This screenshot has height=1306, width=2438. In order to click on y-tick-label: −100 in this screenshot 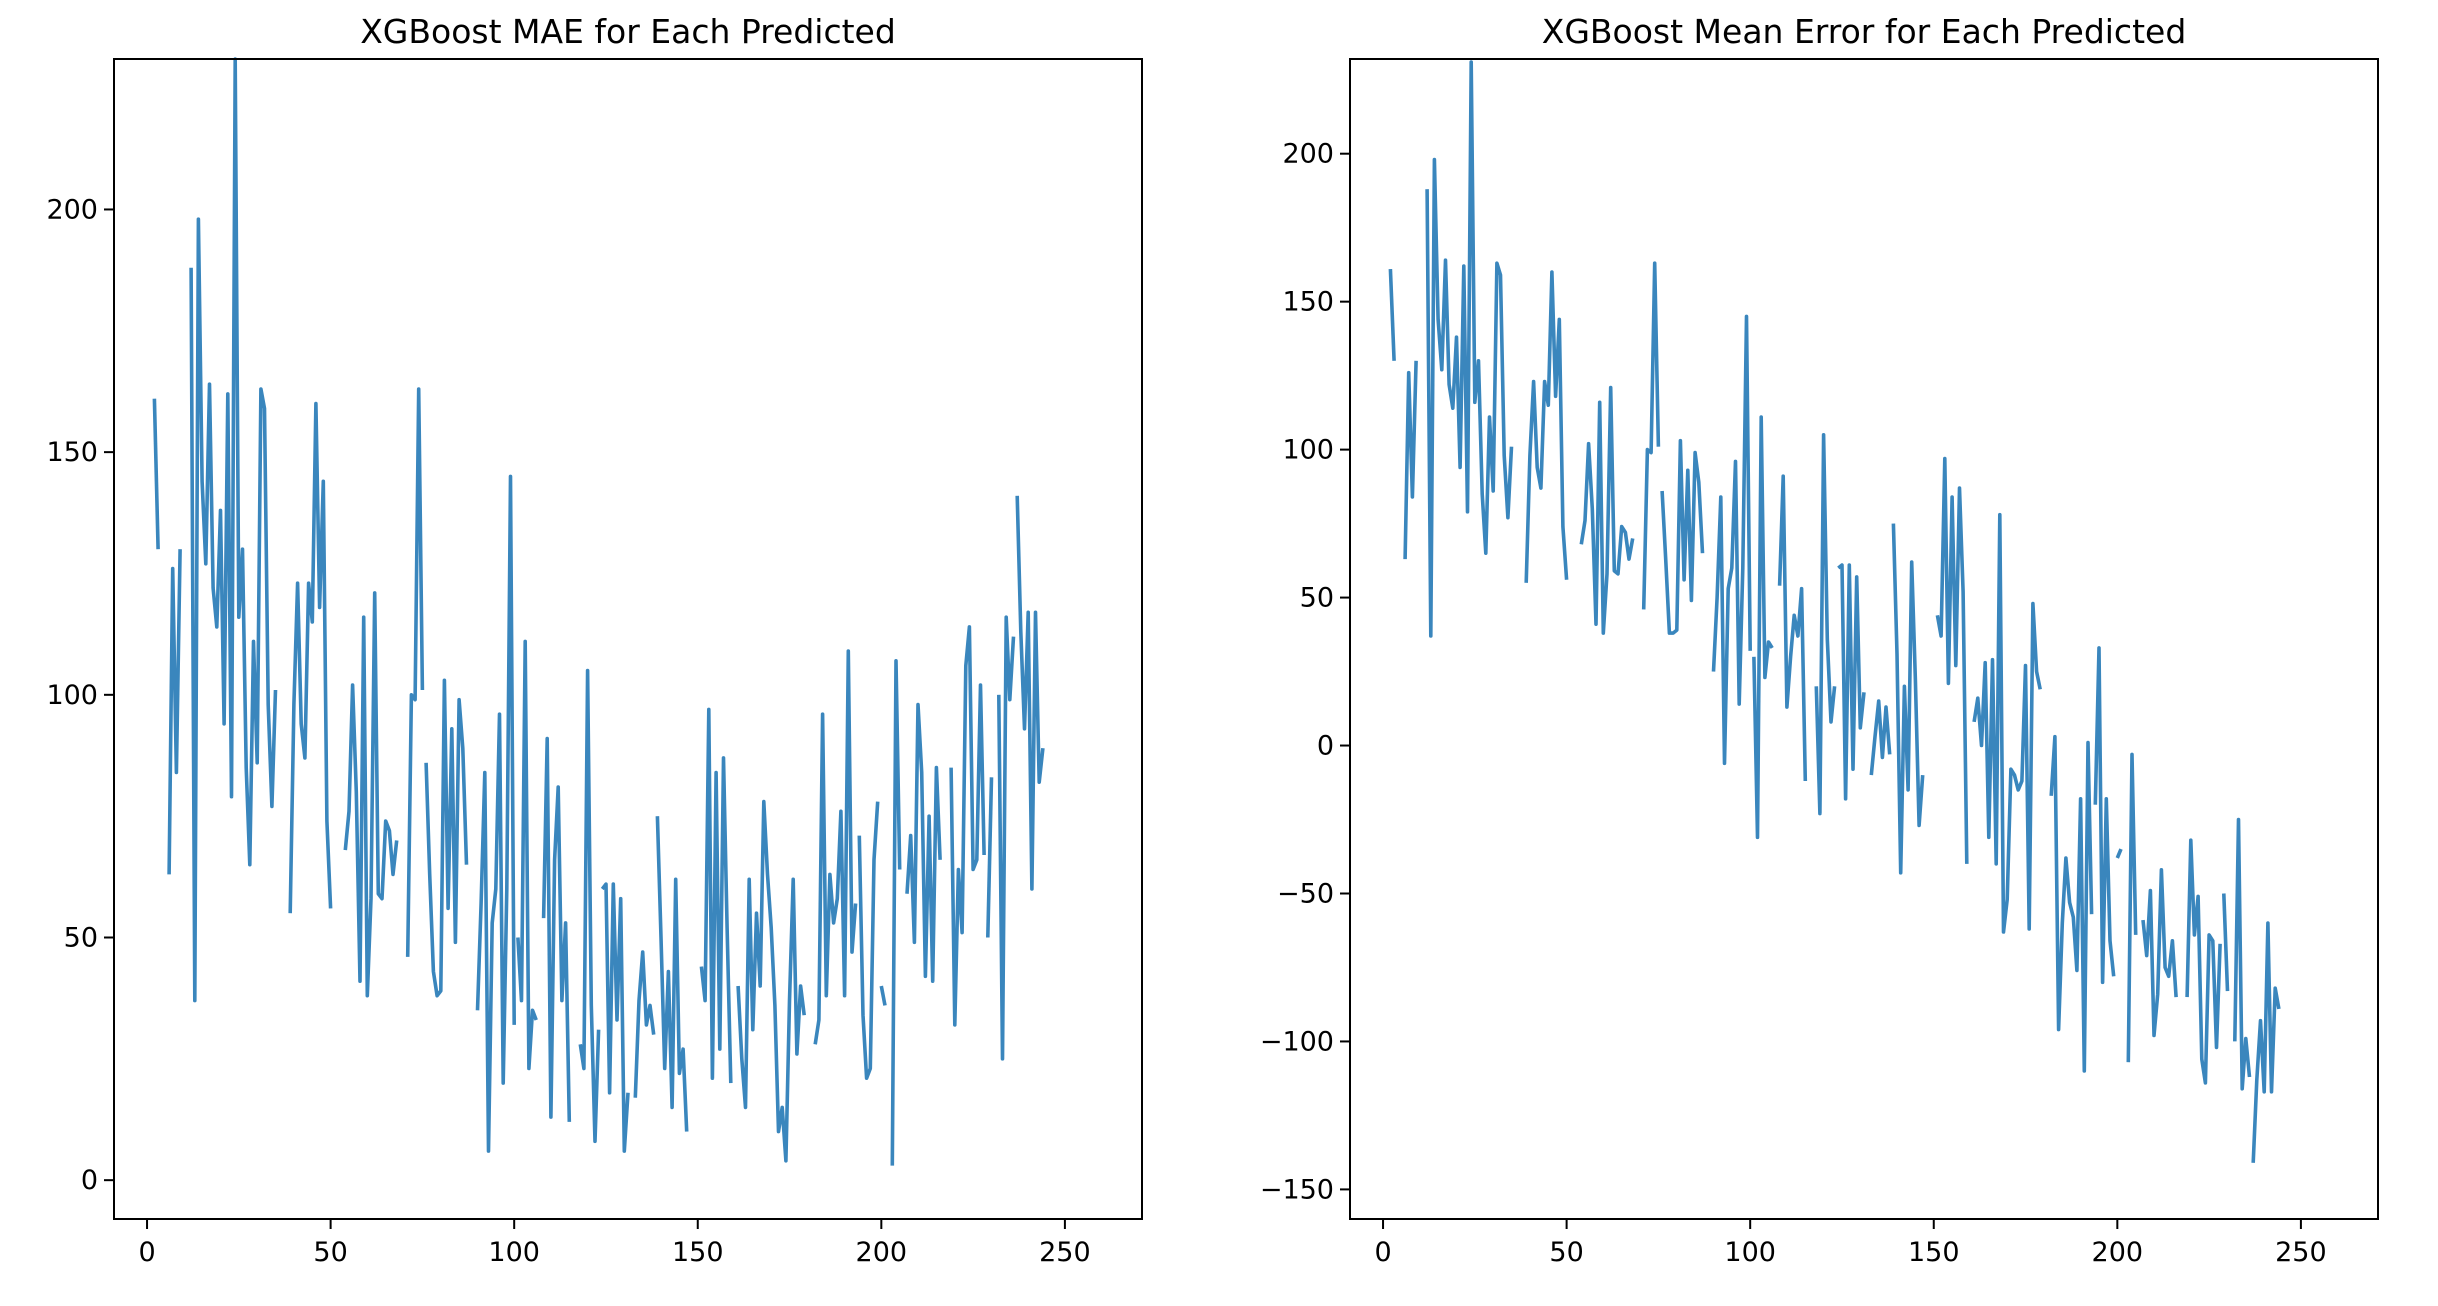, I will do `click(1297, 1041)`.